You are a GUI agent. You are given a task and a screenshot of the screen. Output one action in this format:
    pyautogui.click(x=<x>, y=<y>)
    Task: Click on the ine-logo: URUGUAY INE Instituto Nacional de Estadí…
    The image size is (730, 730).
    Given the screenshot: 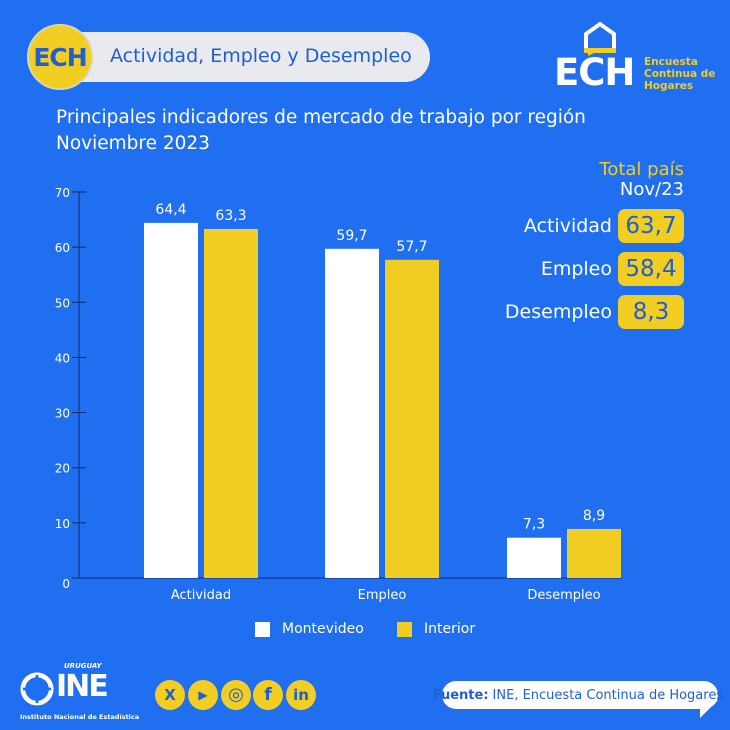 What is the action you would take?
    pyautogui.click(x=91, y=692)
    